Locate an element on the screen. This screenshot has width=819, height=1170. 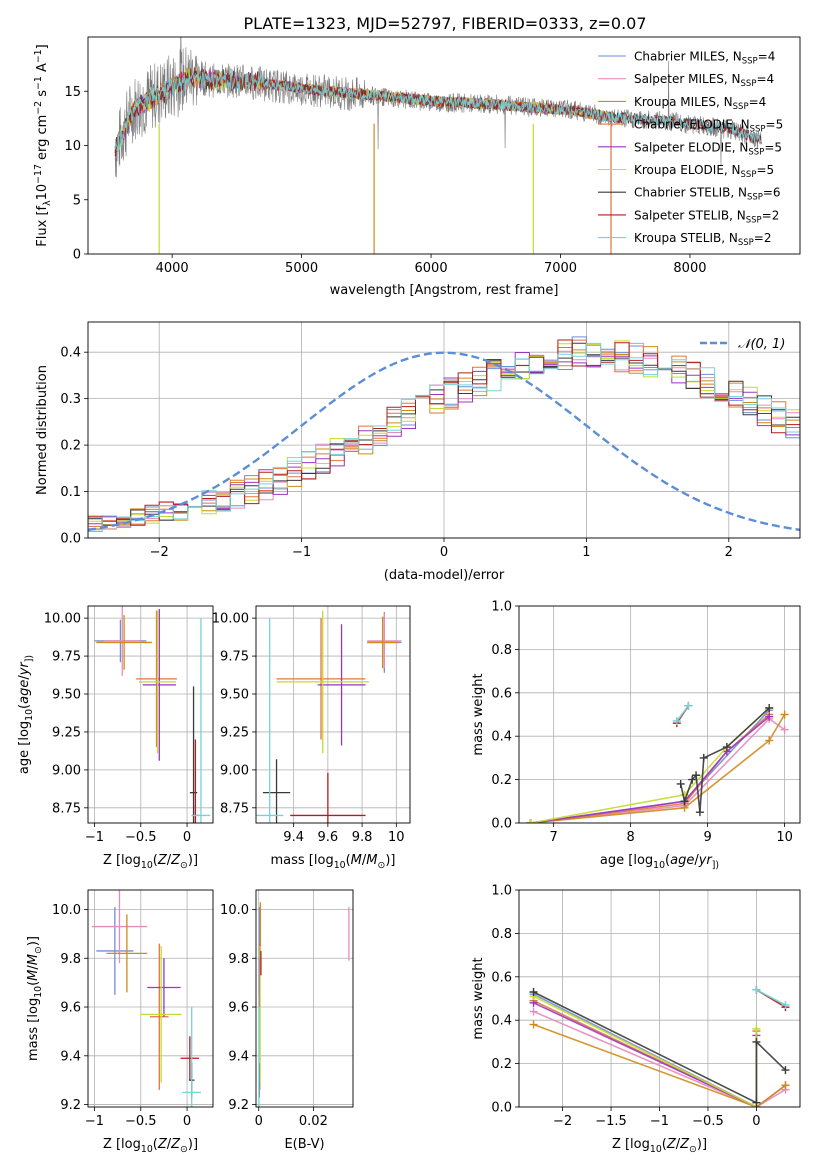
y-axis-label: mass weight is located at coordinates (478, 998).